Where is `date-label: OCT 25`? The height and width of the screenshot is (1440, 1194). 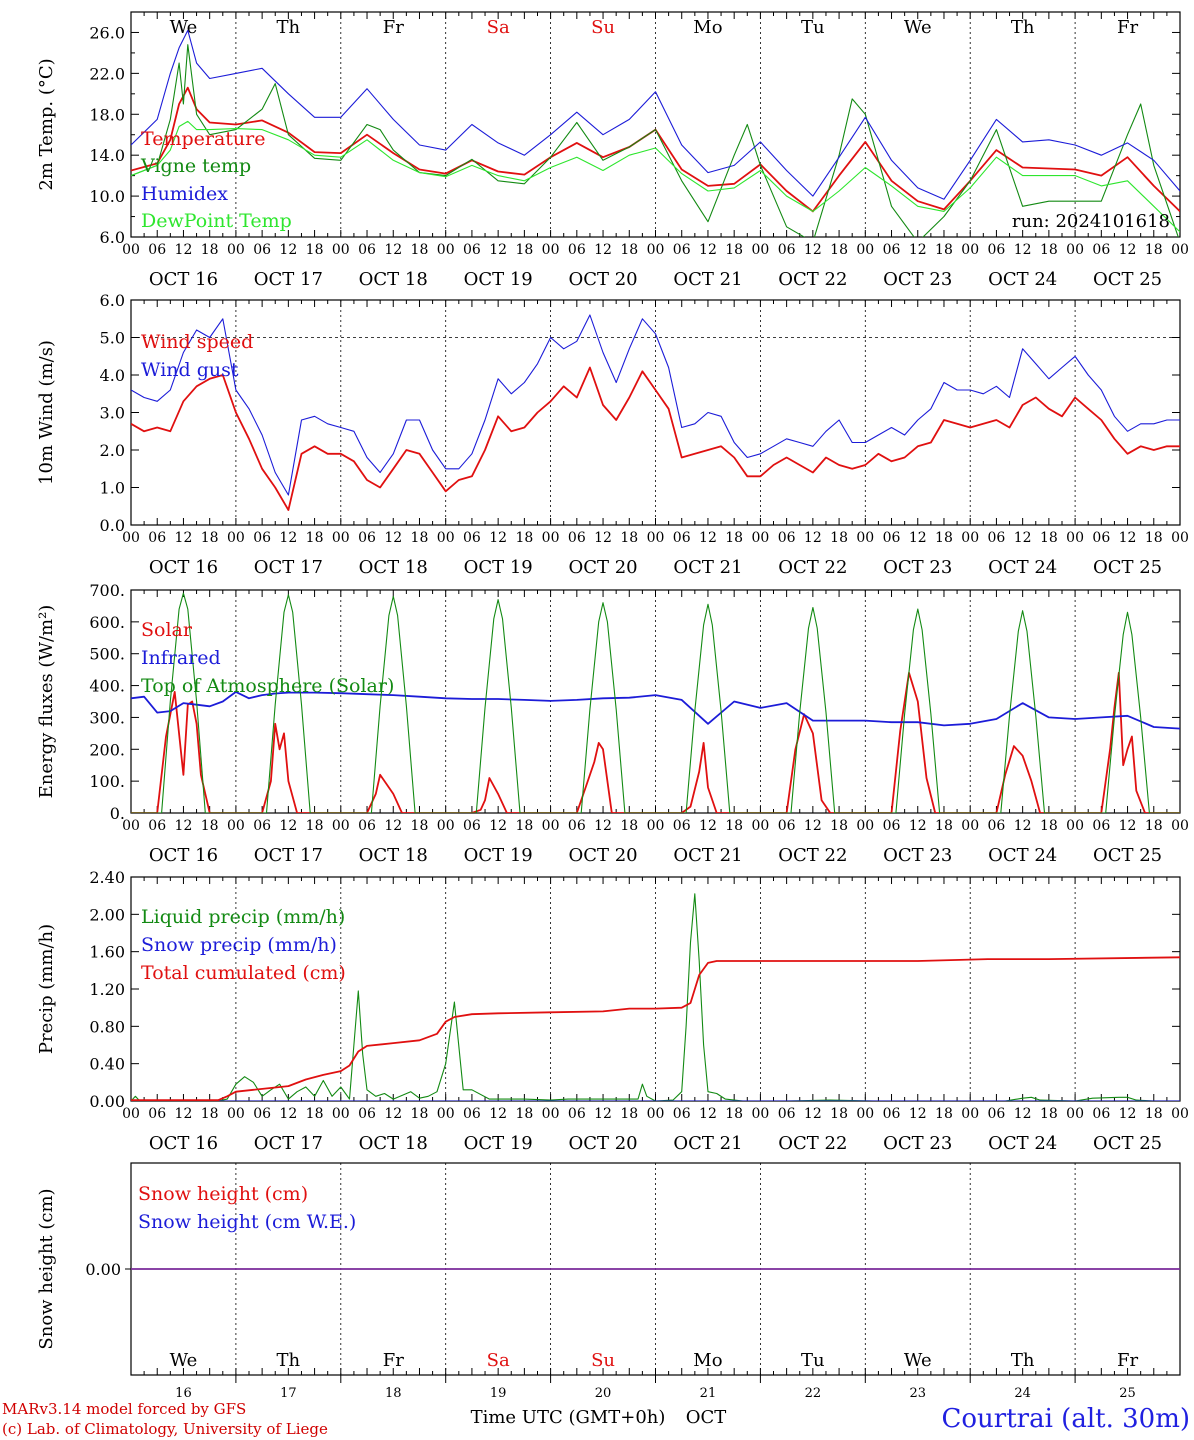
date-label: OCT 25 is located at coordinates (1127, 855).